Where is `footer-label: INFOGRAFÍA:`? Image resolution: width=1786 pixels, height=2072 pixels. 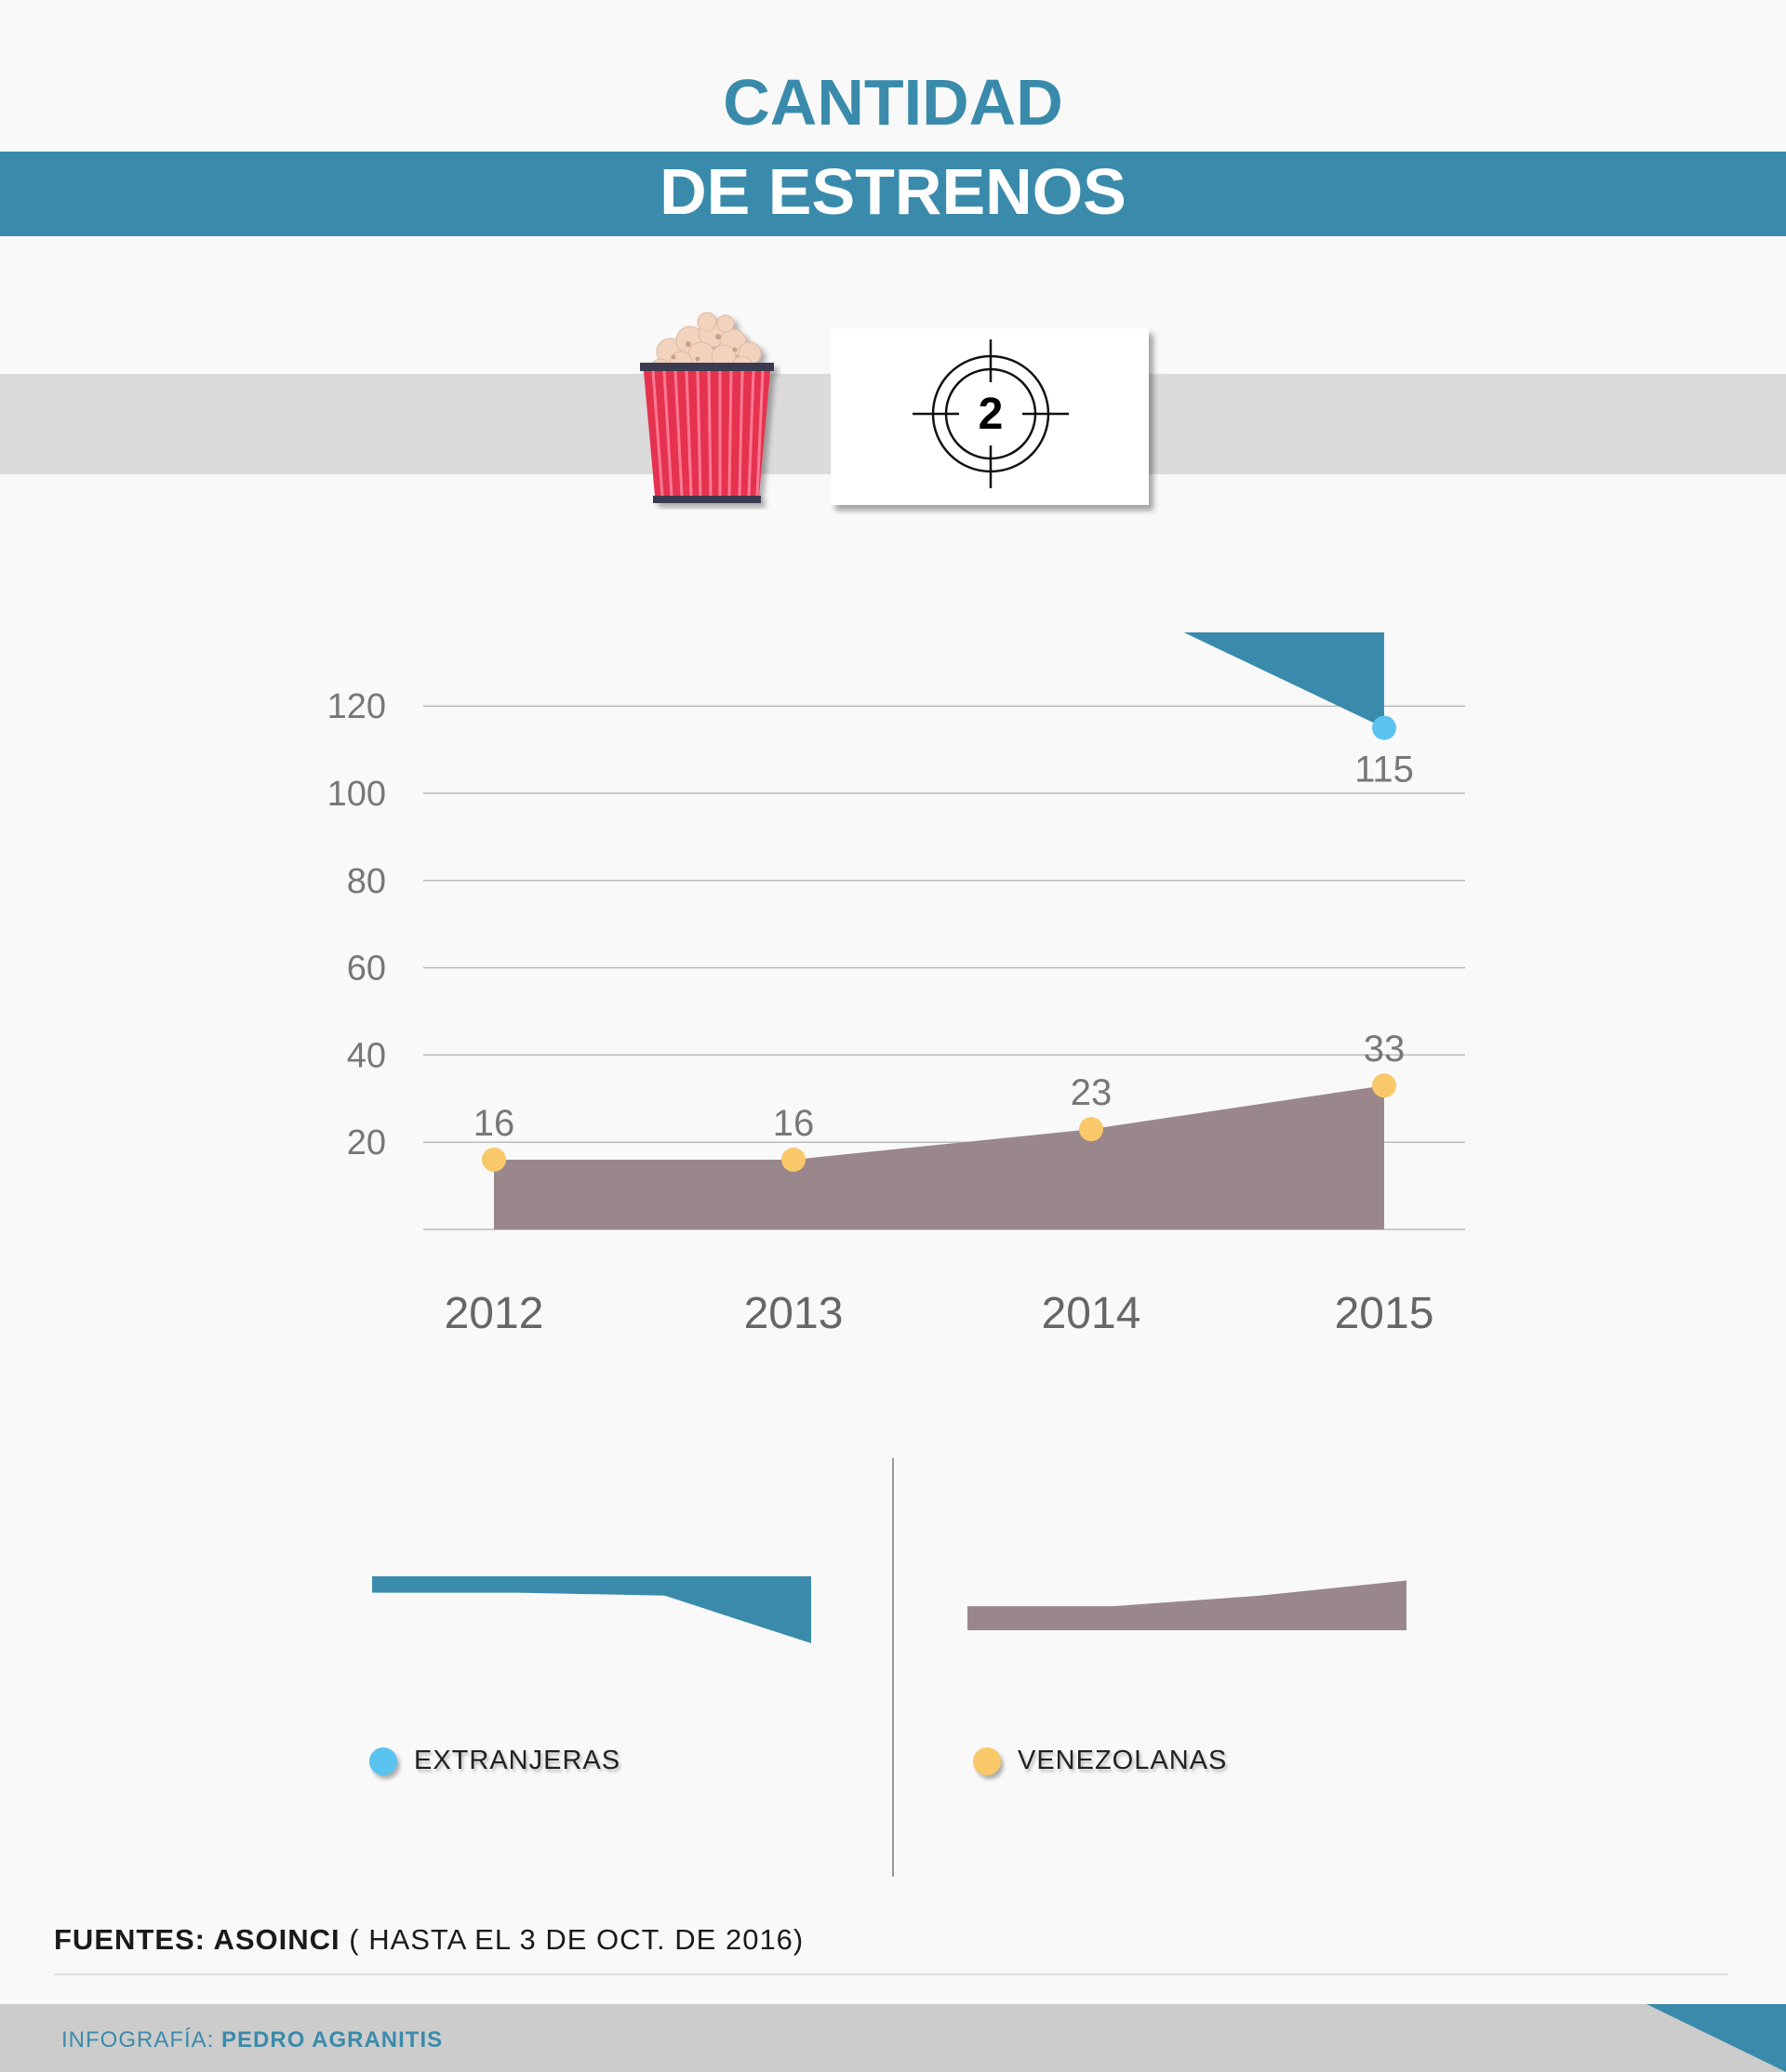
footer-label: INFOGRAFÍA: is located at coordinates (141, 2040).